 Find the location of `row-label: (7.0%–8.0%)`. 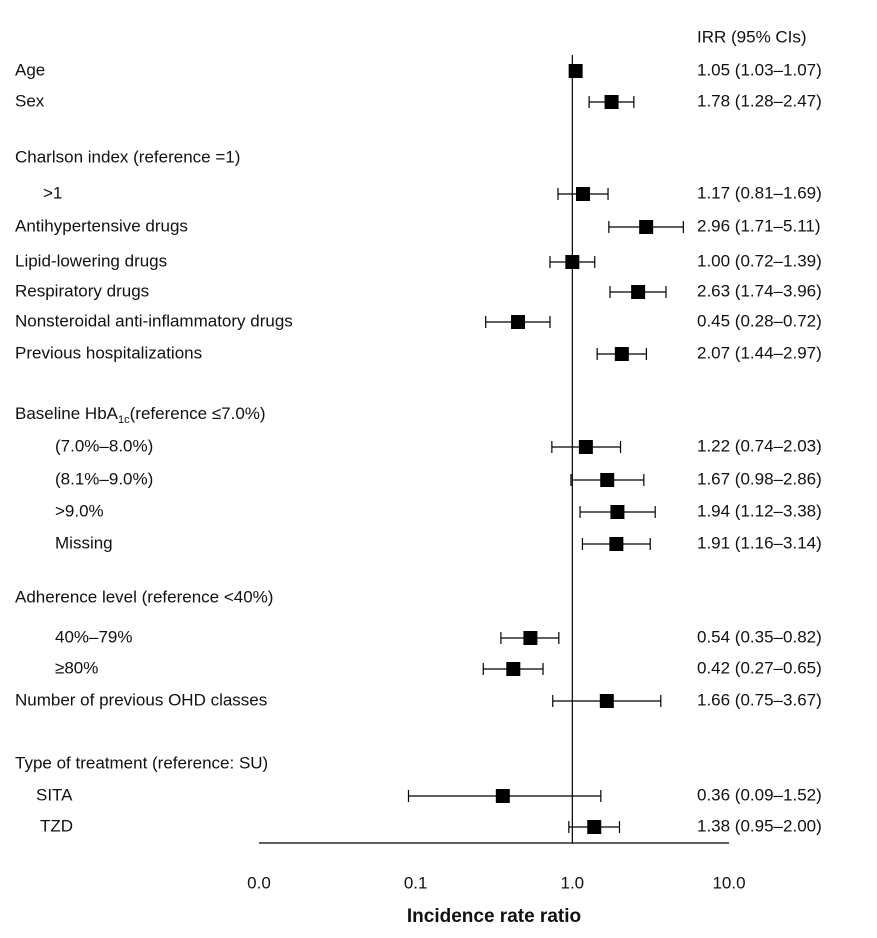

row-label: (7.0%–8.0%) is located at coordinates (104, 445).